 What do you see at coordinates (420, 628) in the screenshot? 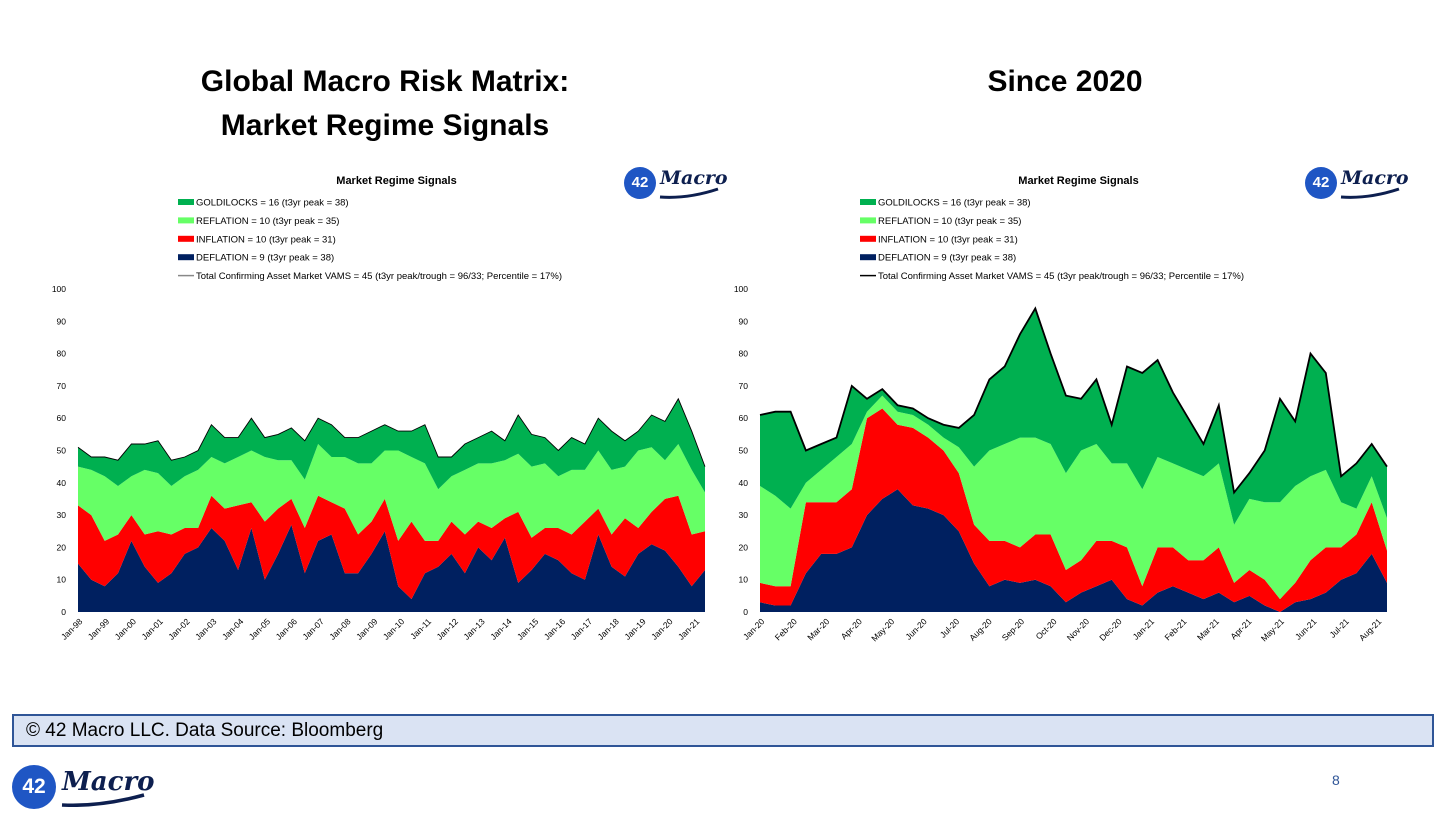
I see `x-tick-label: Jan-11` at bounding box center [420, 628].